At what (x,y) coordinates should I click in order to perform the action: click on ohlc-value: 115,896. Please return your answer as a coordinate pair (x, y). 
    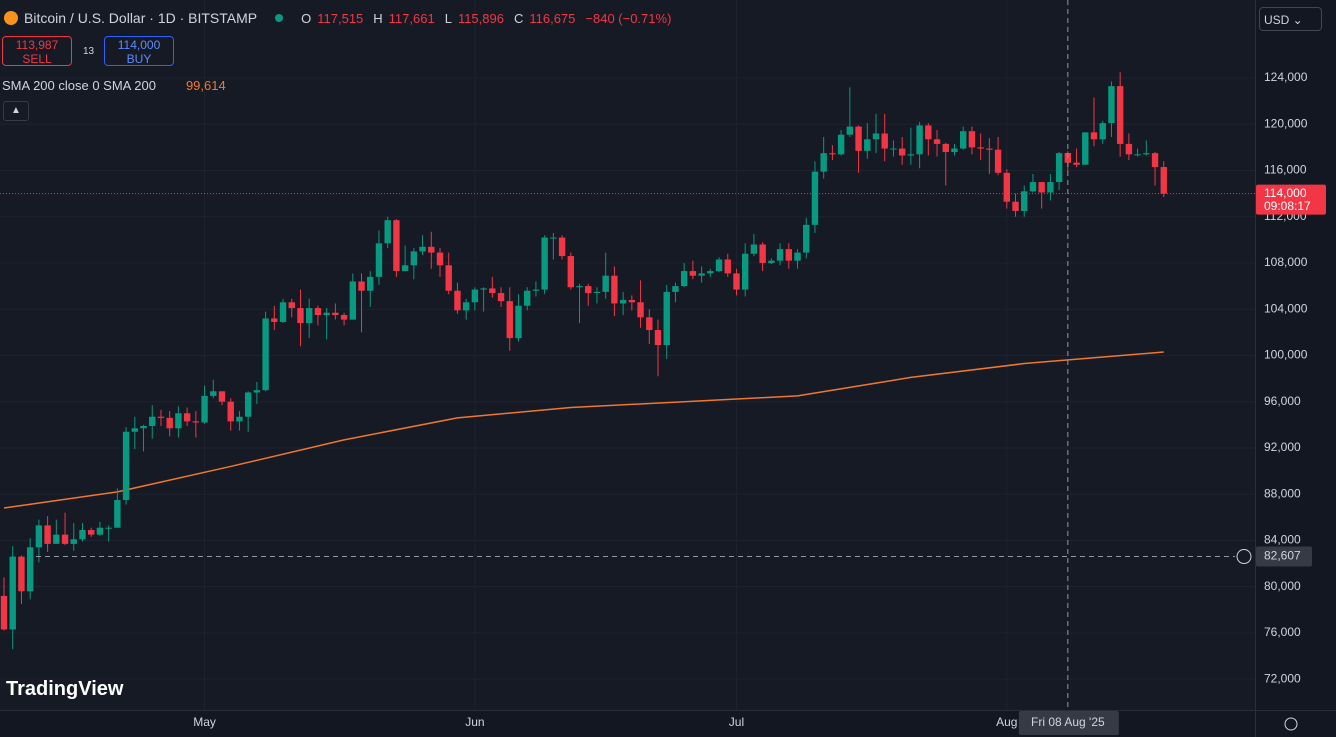
    Looking at the image, I should click on (480, 18).